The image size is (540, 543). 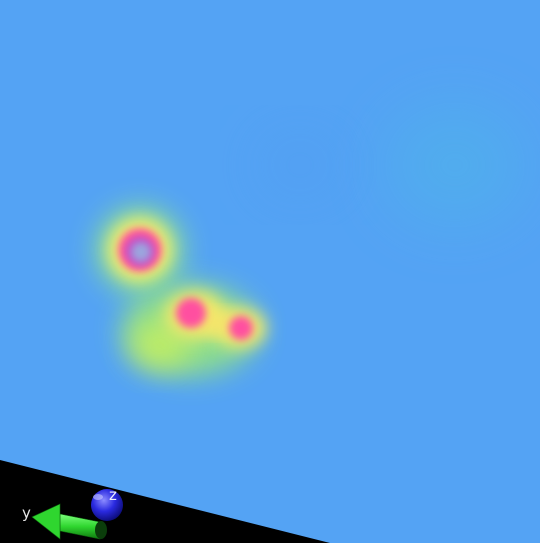 What do you see at coordinates (77, 514) in the screenshot?
I see `axes-gizmo` at bounding box center [77, 514].